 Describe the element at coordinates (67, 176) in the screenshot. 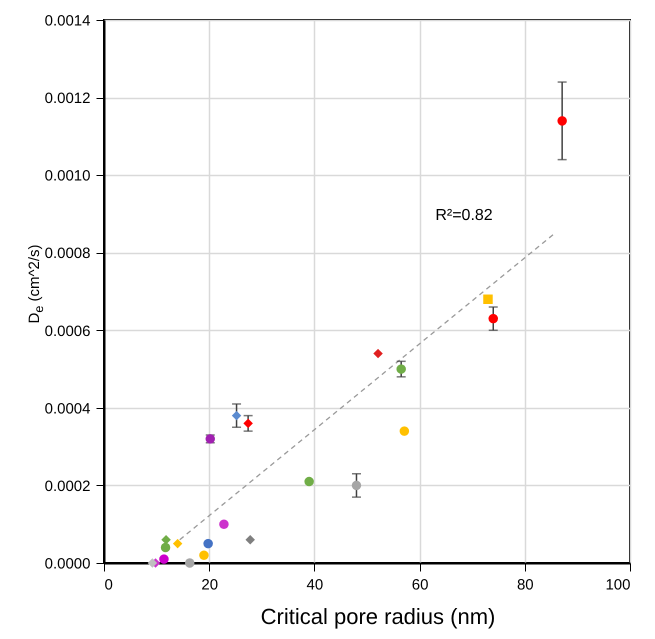

I see `y-tick-label: 0.0010` at that location.